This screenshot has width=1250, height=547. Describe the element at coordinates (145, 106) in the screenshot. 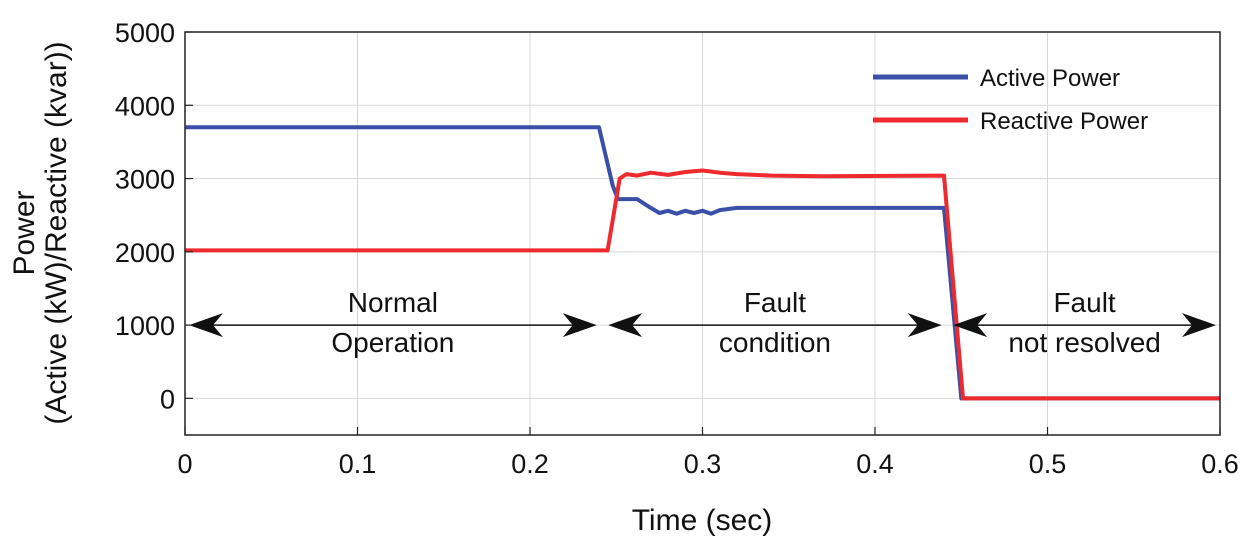

I see `y-tick-label: 4000` at that location.